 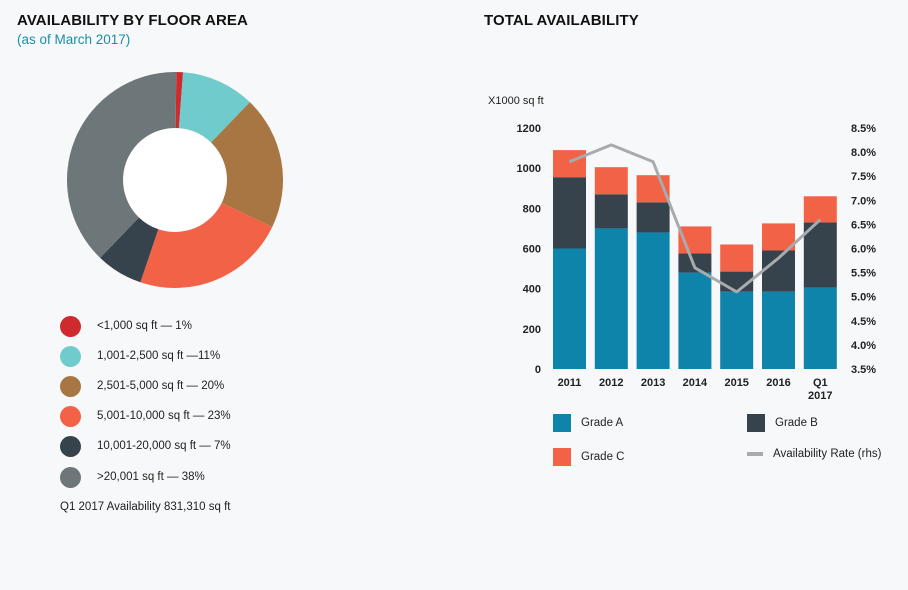 I want to click on legend-swatch-grade-c, so click(x=562, y=457).